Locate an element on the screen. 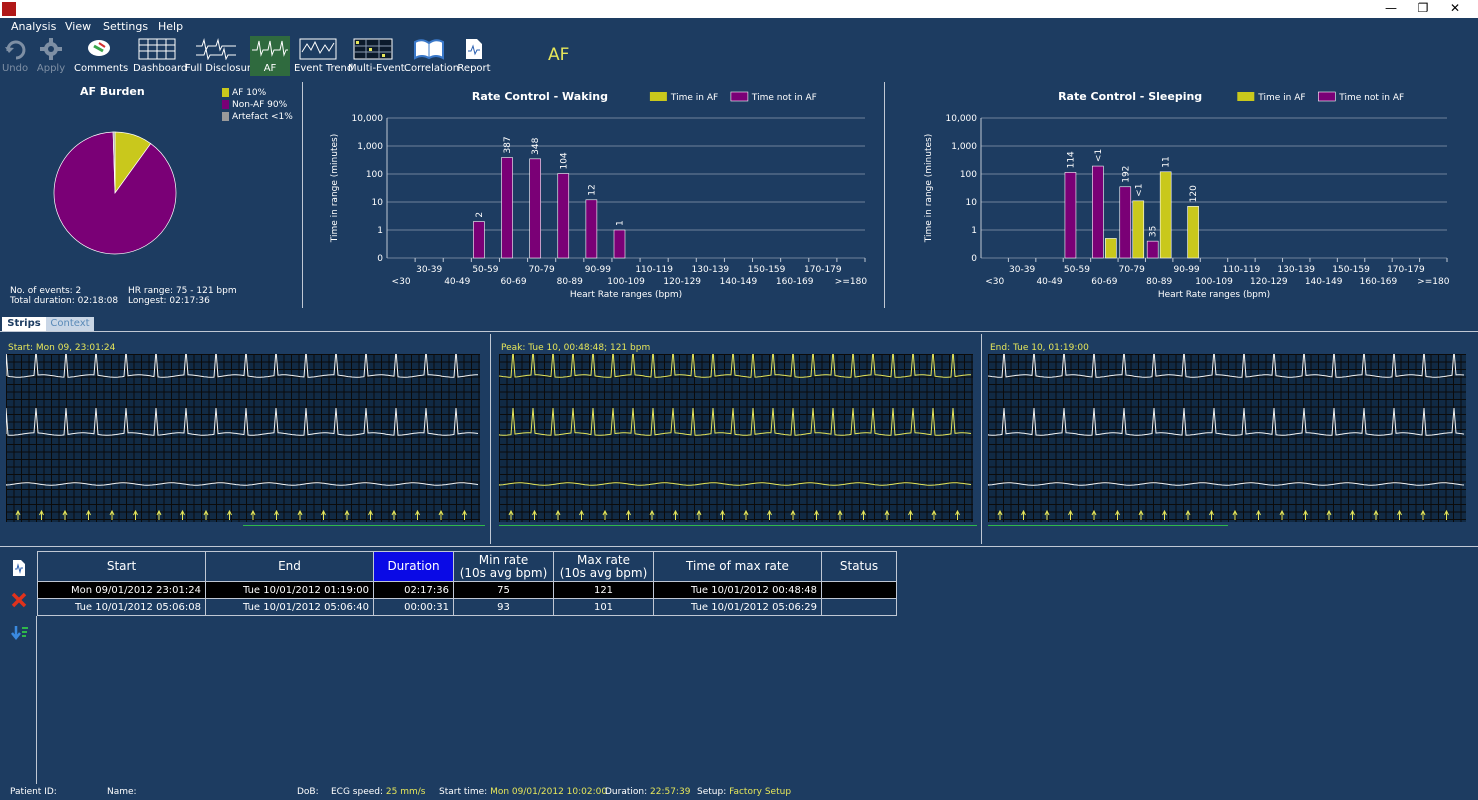 Image resolution: width=1478 pixels, height=800 pixels. event-trend-button: Event Trend is located at coordinates (323, 56).